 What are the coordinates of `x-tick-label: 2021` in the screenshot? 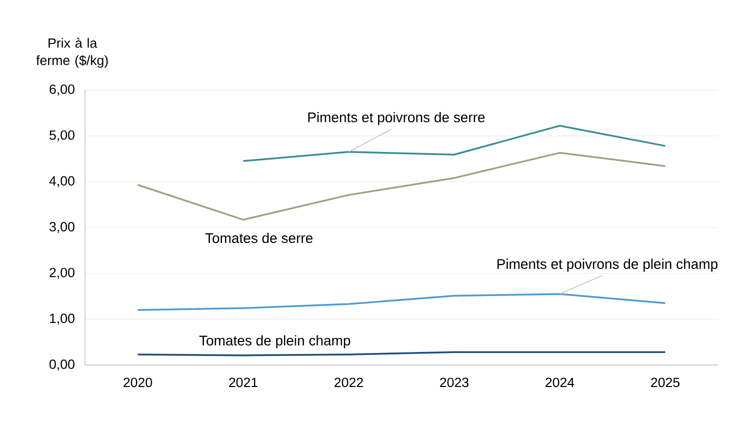 It's located at (243, 383).